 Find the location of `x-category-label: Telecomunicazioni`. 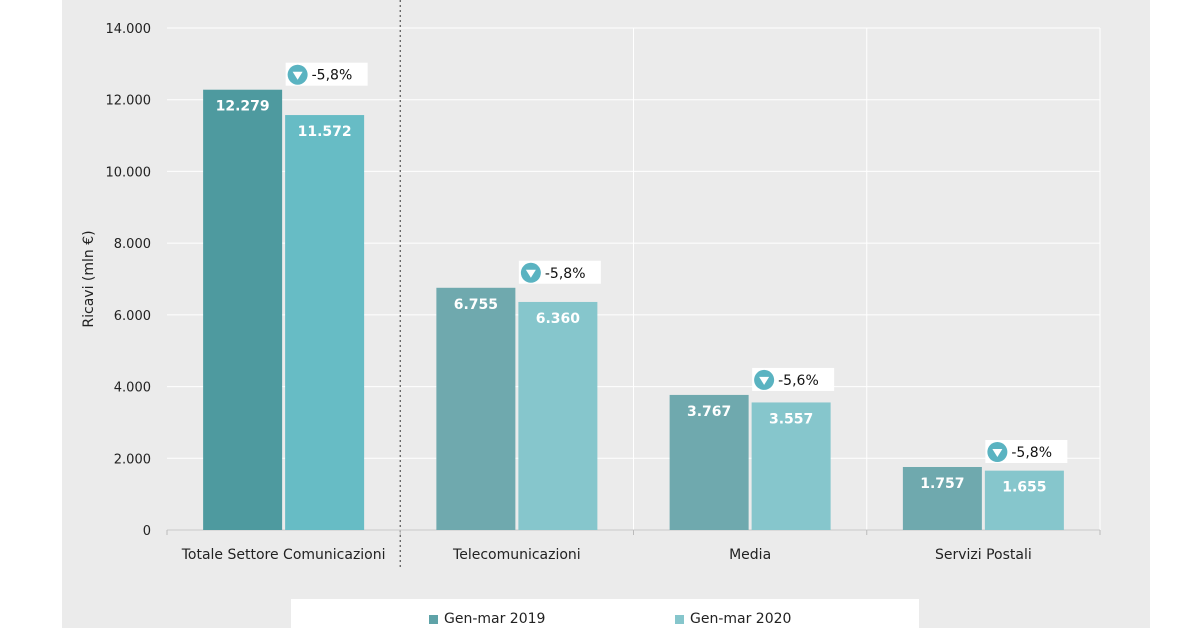

x-category-label: Telecomunicazioni is located at coordinates (516, 555).